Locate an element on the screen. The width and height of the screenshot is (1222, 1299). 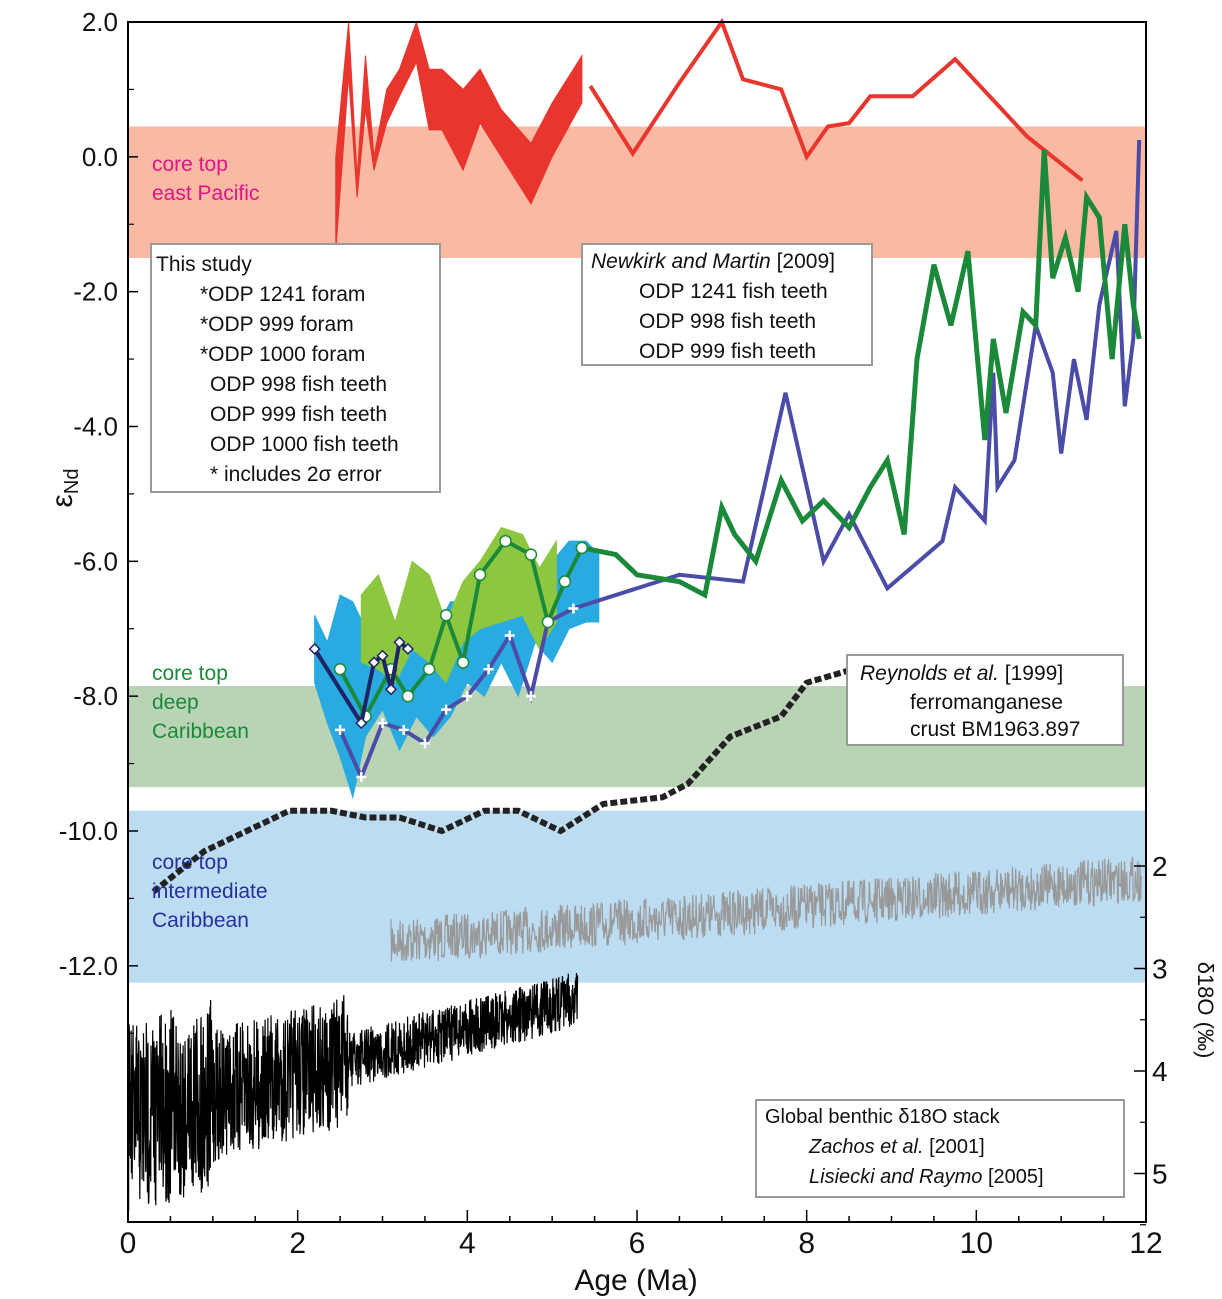
legend-entry-newkirk-998: ODP 998 fish teeth is located at coordinates (728, 321).